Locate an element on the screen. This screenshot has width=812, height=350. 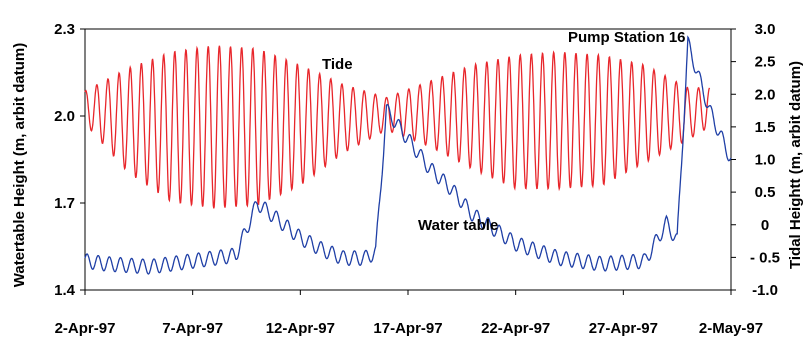
annotation-water-table: Water table is located at coordinates (458, 225).